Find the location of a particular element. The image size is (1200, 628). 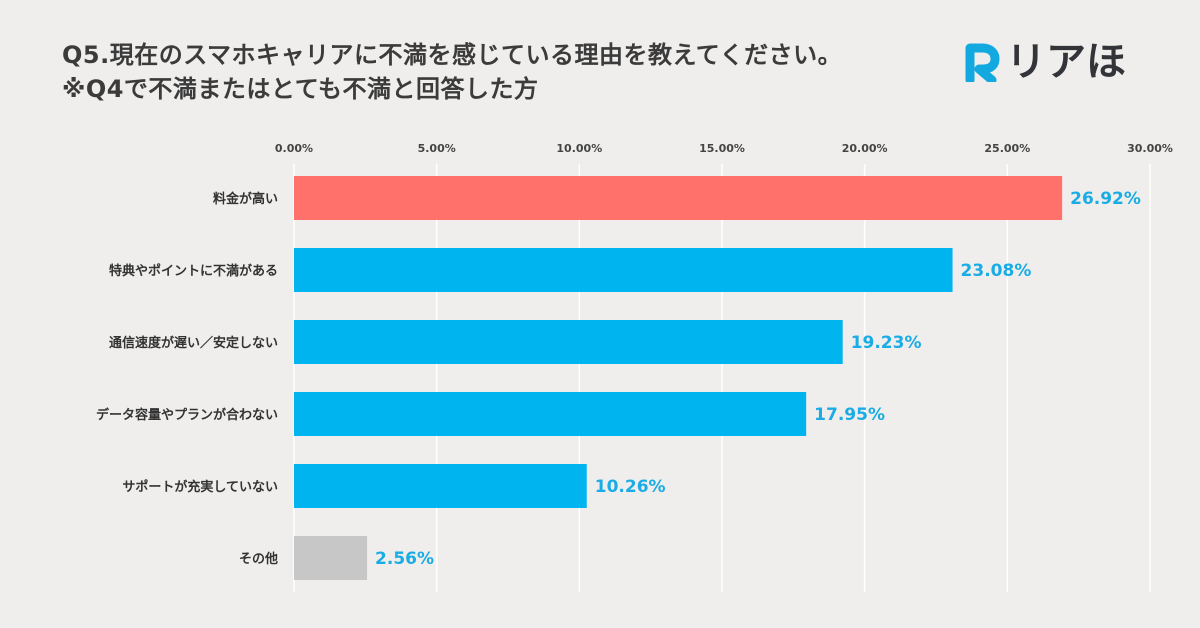

value-label: 10.26% is located at coordinates (630, 487).